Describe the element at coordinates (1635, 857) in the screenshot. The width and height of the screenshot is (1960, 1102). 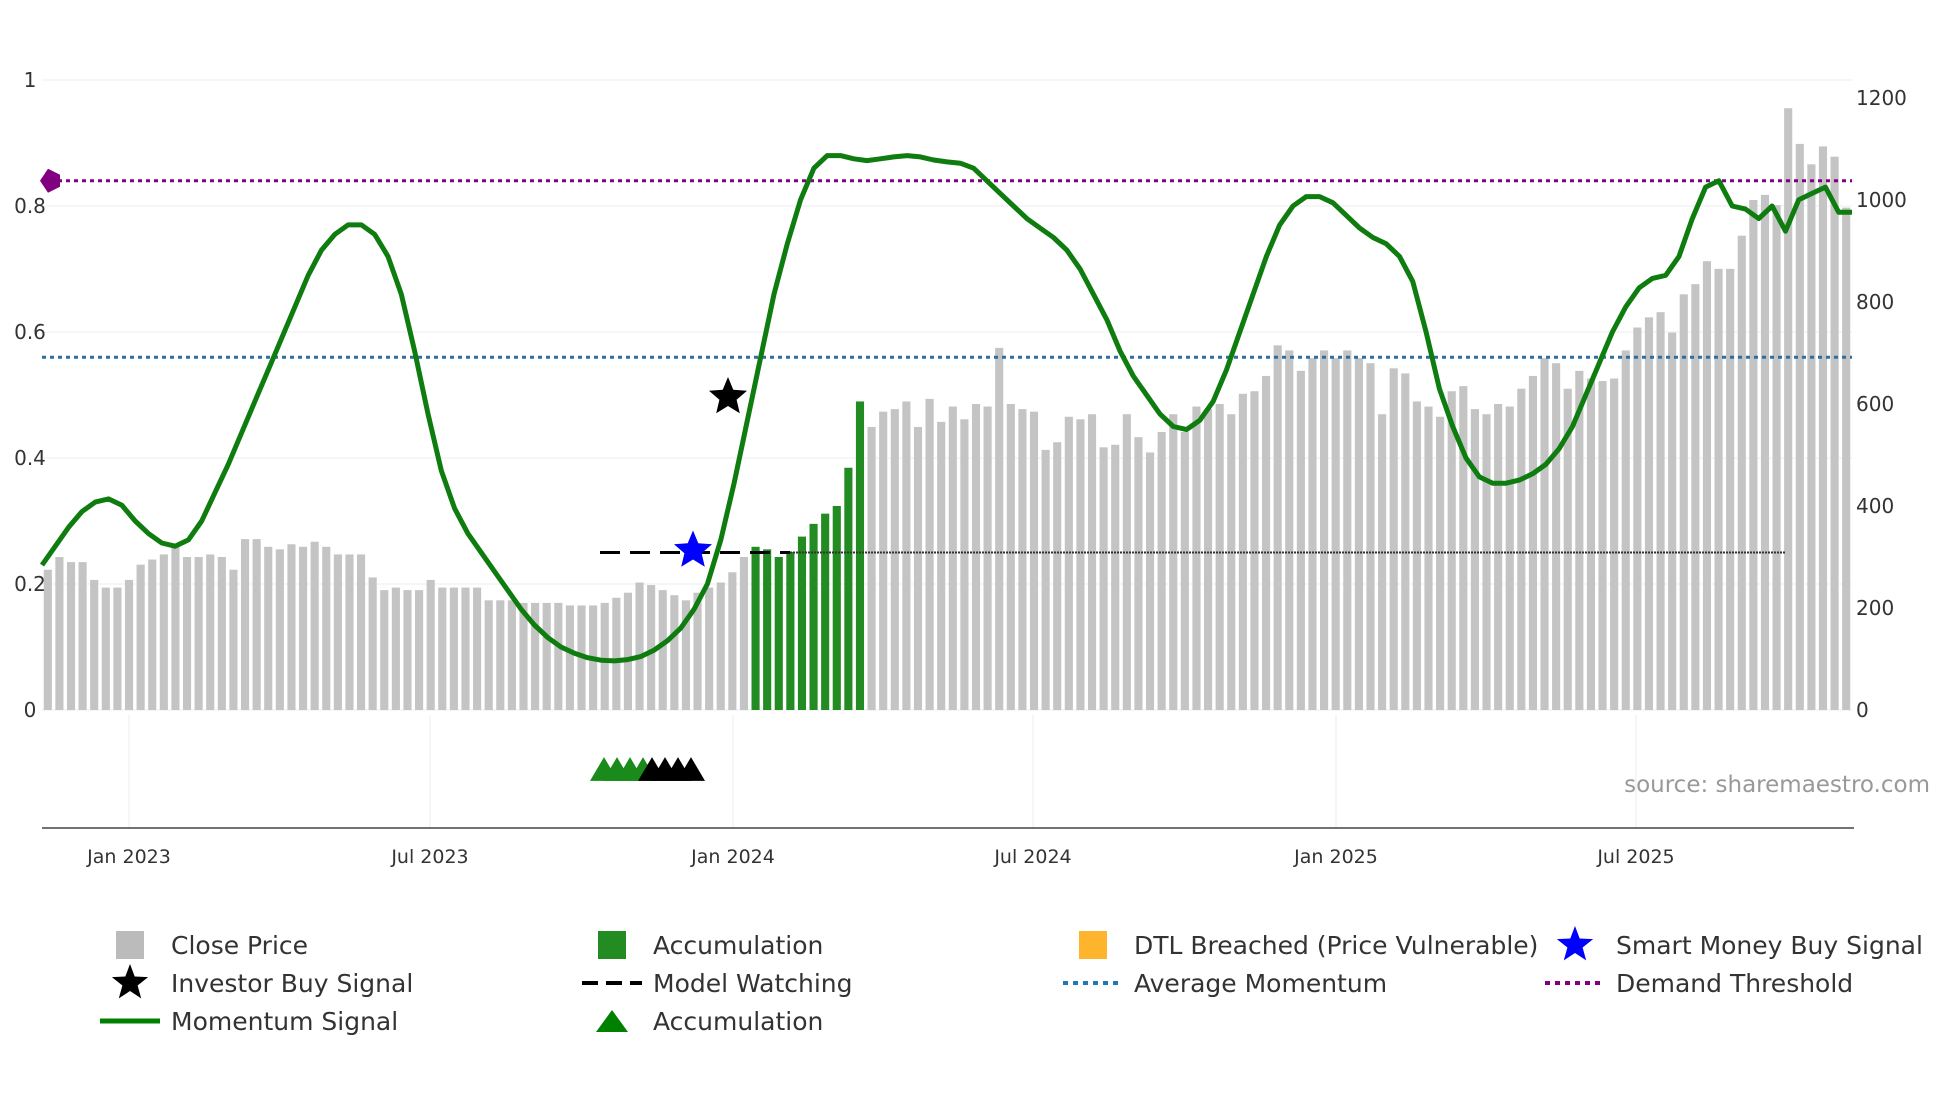
I see `x-tick-label: Jul 2025` at that location.